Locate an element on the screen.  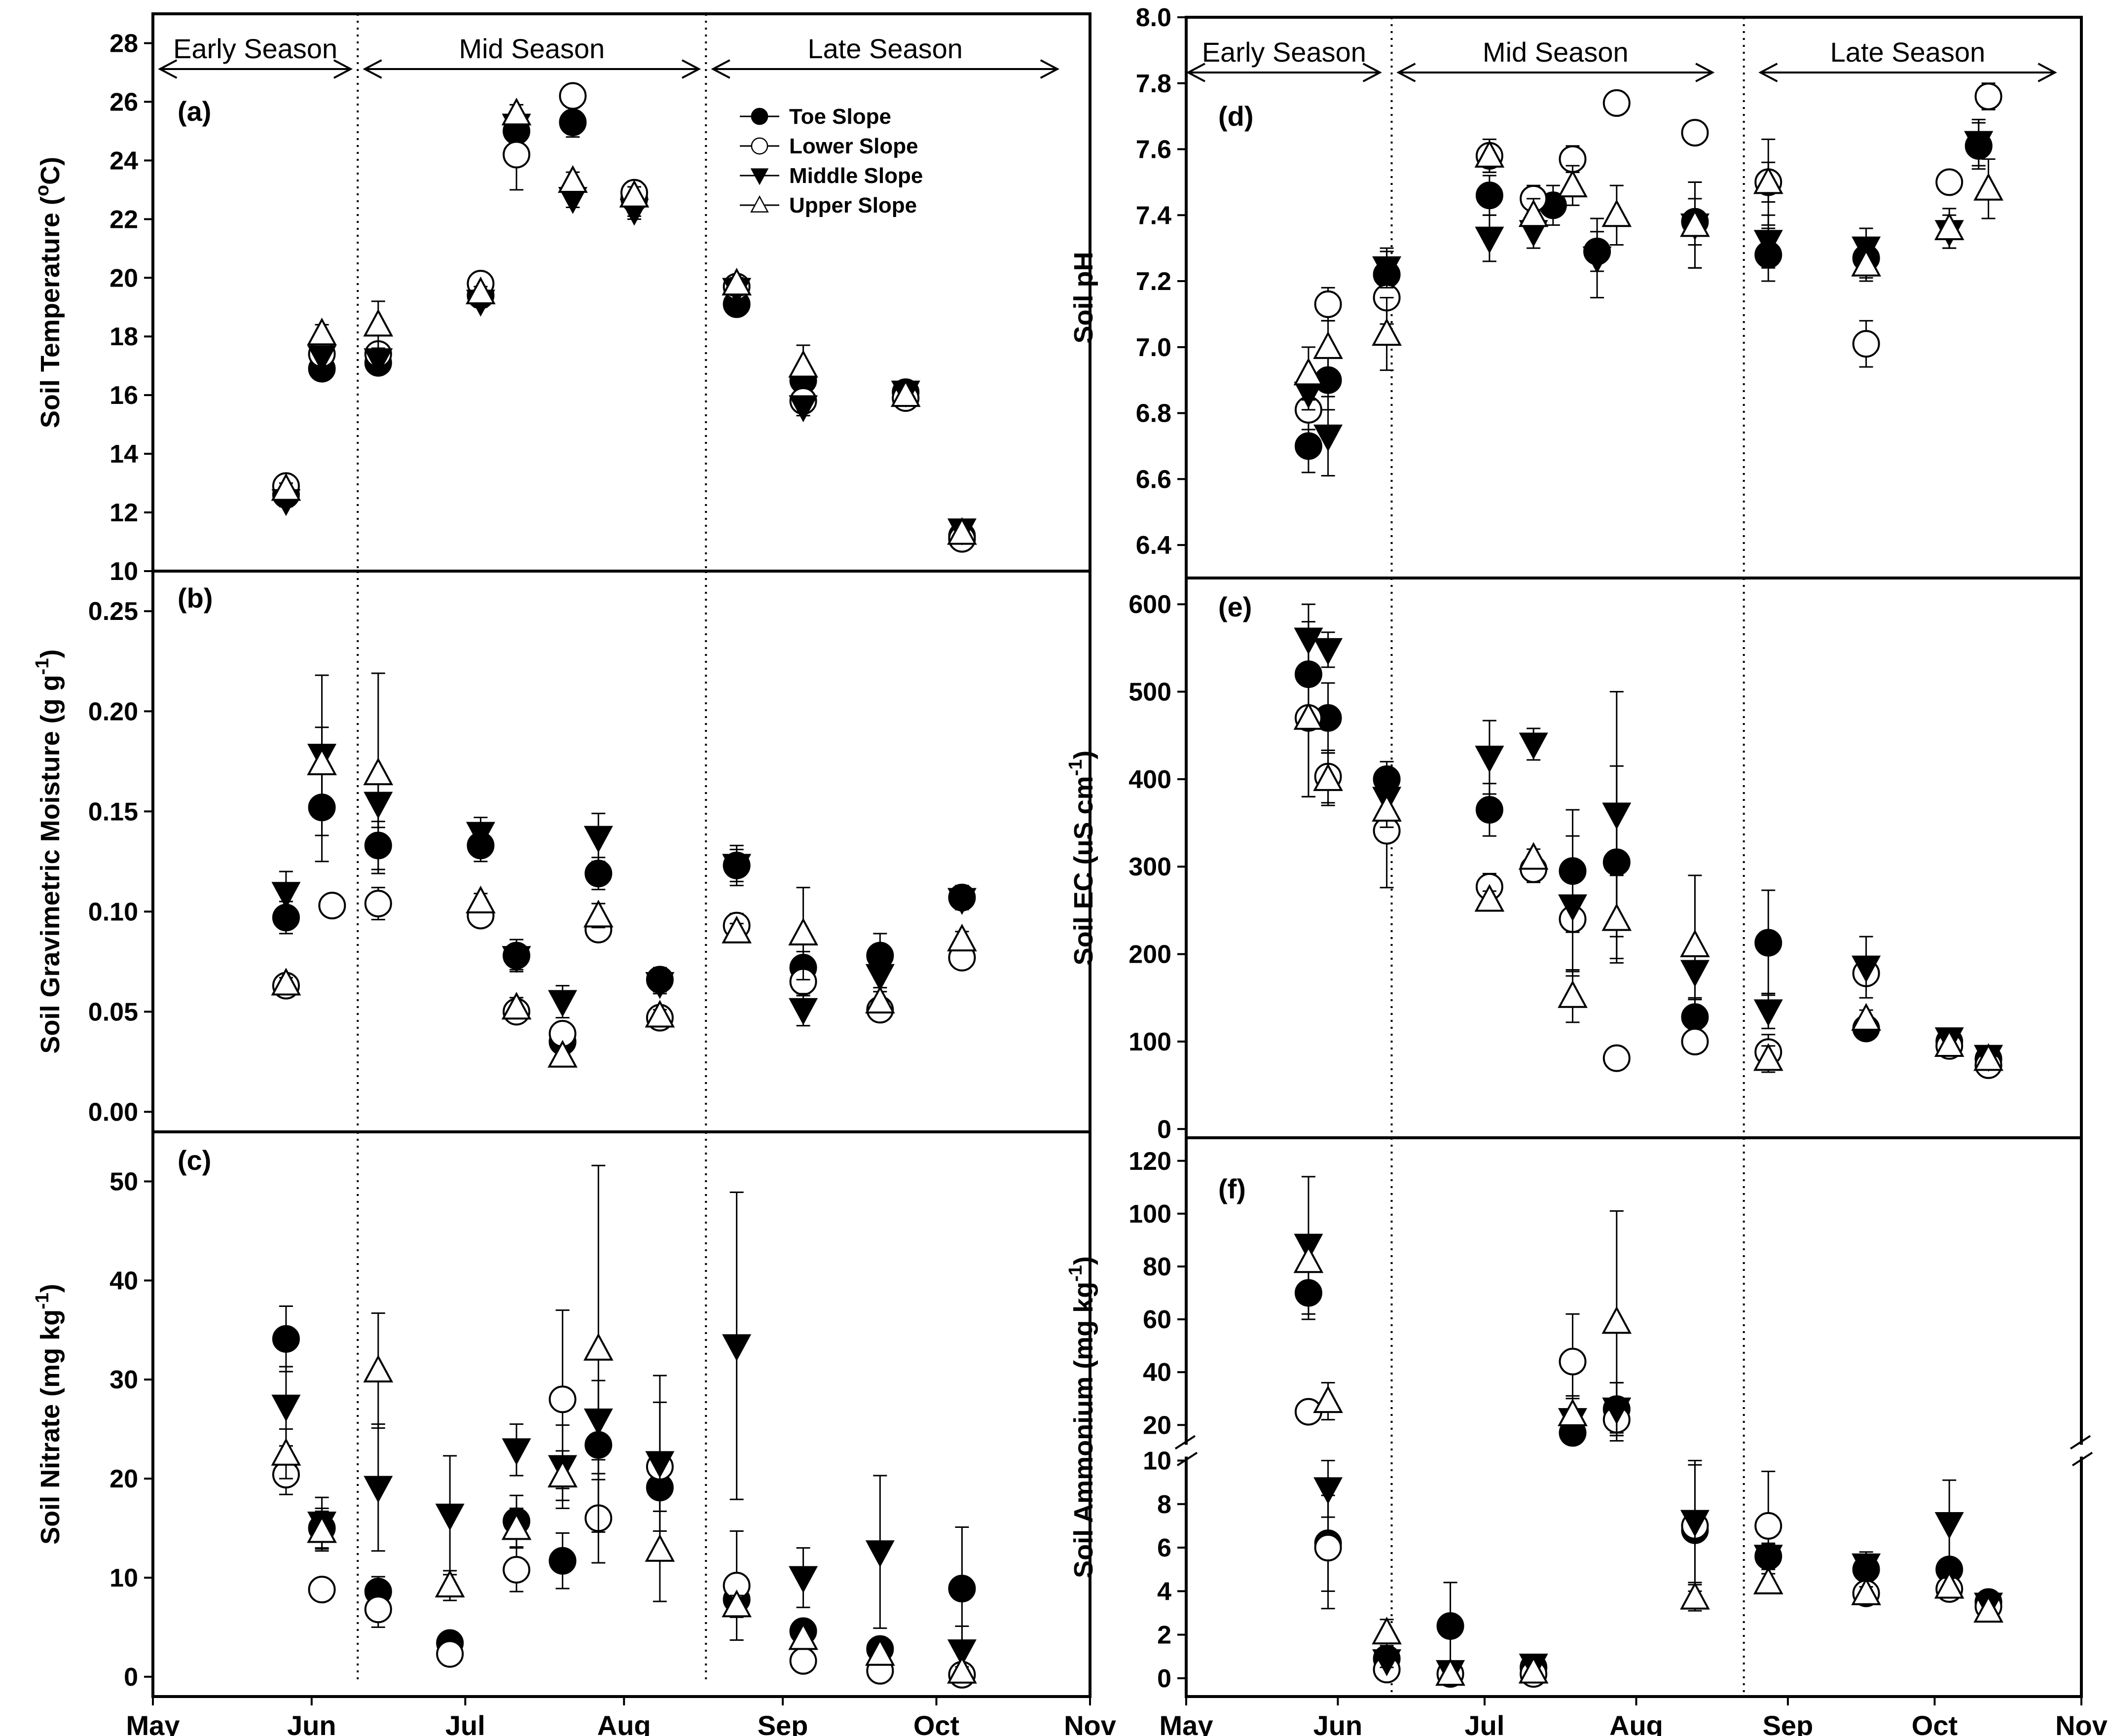
y-tick-label: 6.4 is located at coordinates (1153, 545).